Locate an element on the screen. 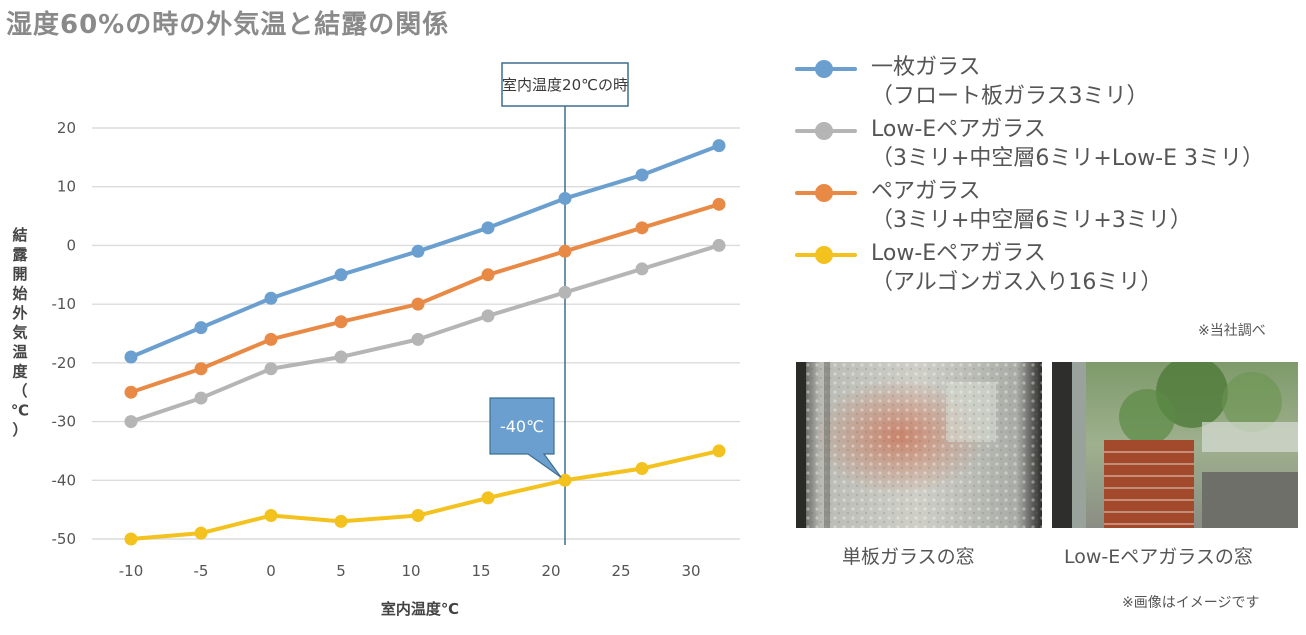 Image resolution: width=1306 pixels, height=635 pixels. legend-item-0: 一枚ガラス （フロート板ガラス3ミリ） is located at coordinates (1045, 86).